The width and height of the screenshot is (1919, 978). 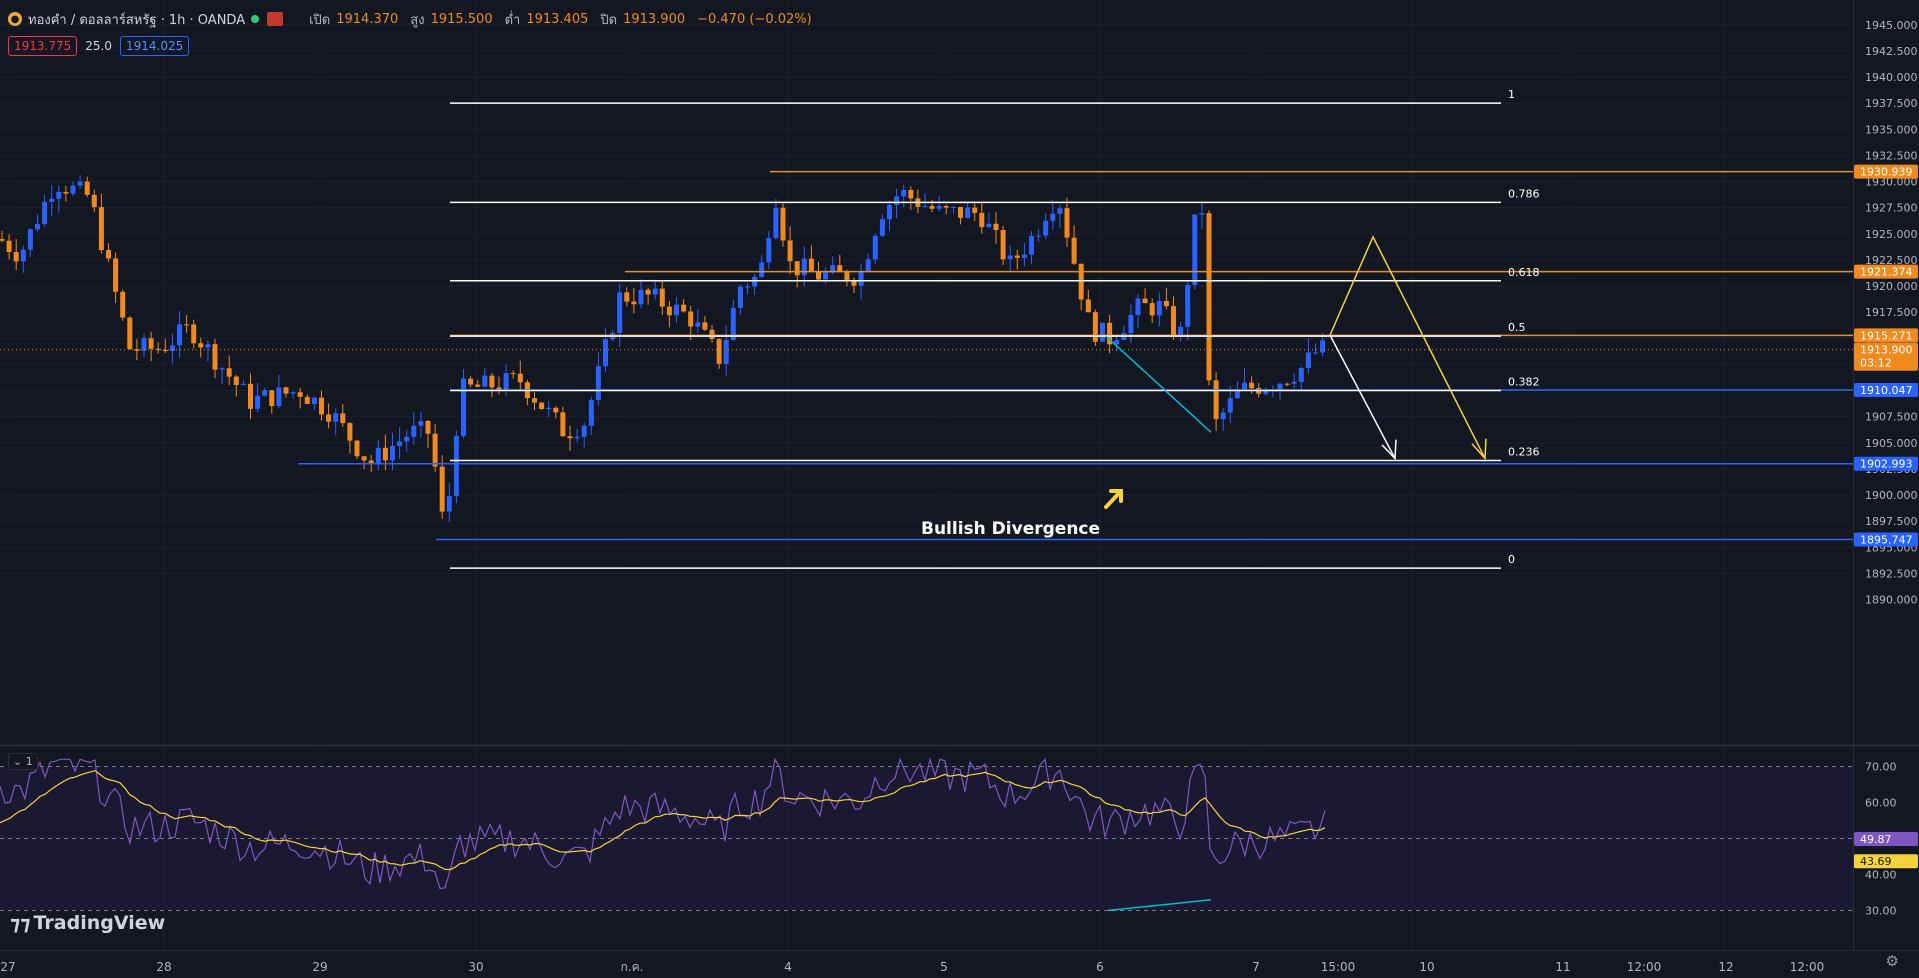 I want to click on fib-level-label: 1, so click(x=1511, y=94).